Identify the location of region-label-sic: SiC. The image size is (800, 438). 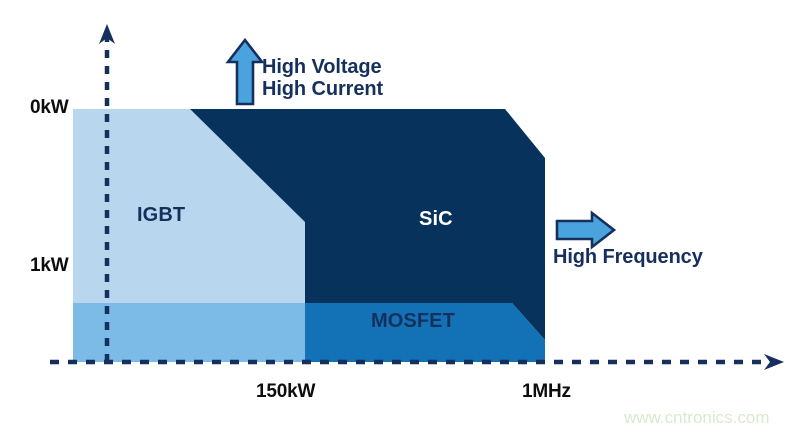
(436, 219).